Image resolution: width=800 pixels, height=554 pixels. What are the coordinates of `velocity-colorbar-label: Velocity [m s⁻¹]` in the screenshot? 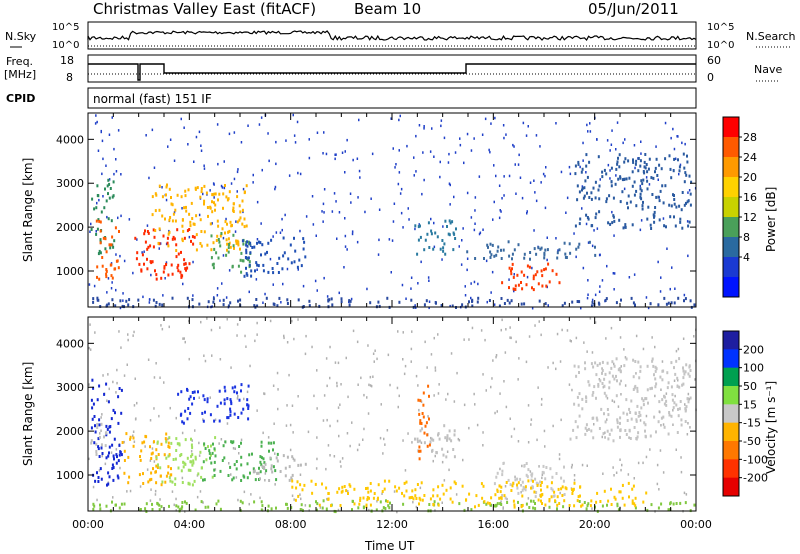 It's located at (771, 427).